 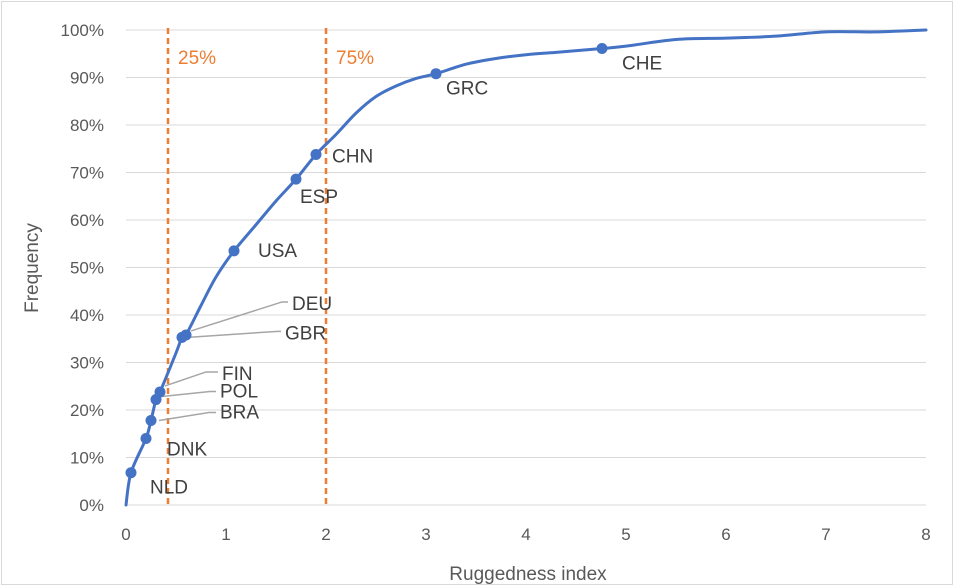 I want to click on point-label-esp: ESP, so click(x=319, y=197).